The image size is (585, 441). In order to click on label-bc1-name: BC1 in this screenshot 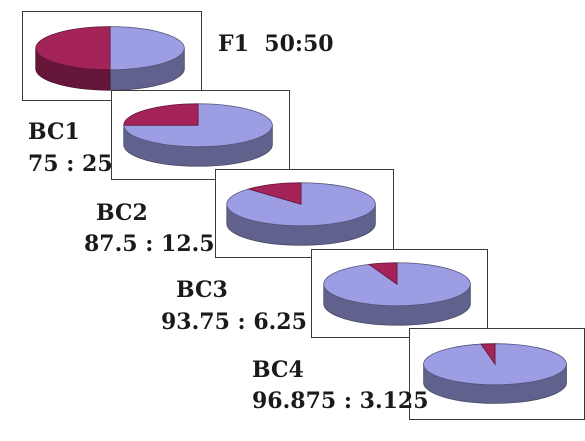, I will do `click(54, 132)`.